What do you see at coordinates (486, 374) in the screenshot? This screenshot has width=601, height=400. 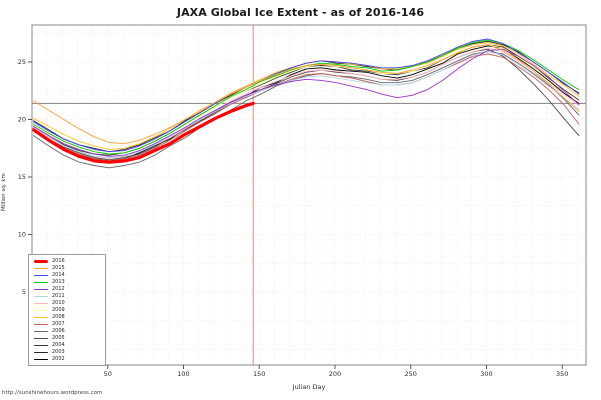 I see `x-tick-label: 300` at bounding box center [486, 374].